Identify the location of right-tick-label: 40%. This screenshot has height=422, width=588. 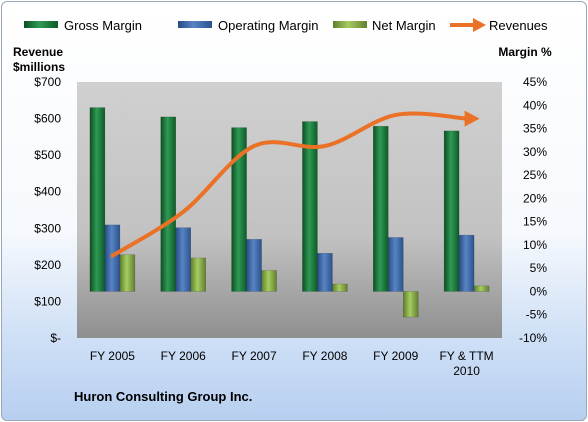
(535, 105).